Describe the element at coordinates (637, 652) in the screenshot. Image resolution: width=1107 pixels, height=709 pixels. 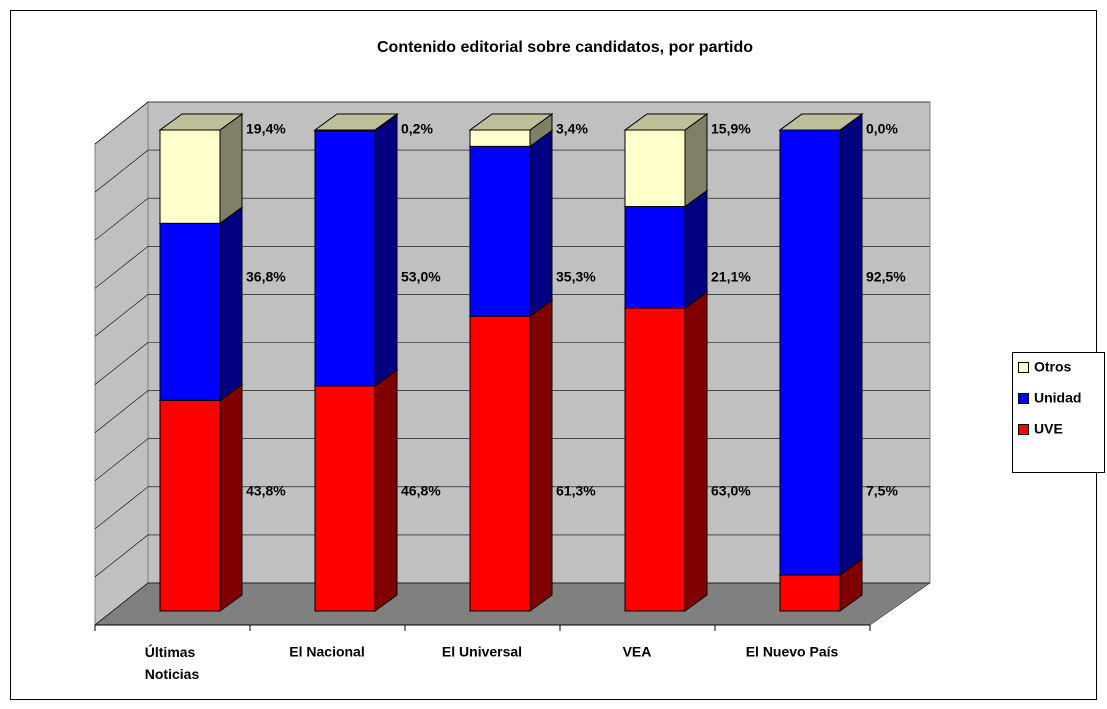
I see `x-tick-label: VEA` at that location.